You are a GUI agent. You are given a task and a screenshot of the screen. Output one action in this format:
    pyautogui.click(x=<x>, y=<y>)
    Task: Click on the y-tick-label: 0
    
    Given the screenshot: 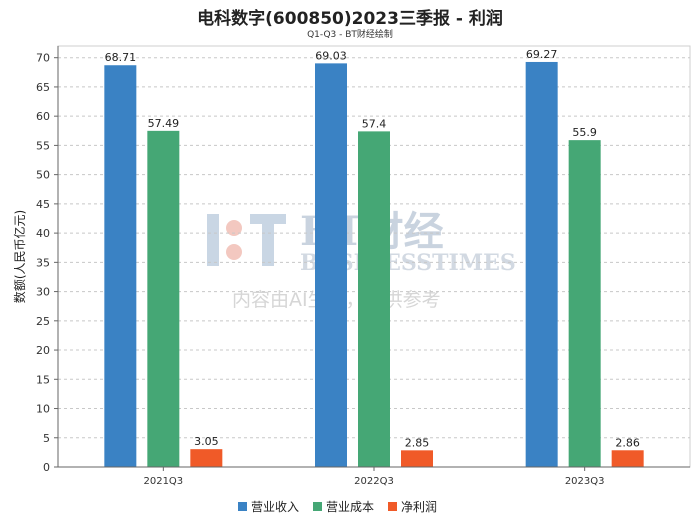 What is the action you would take?
    pyautogui.click(x=46, y=467)
    